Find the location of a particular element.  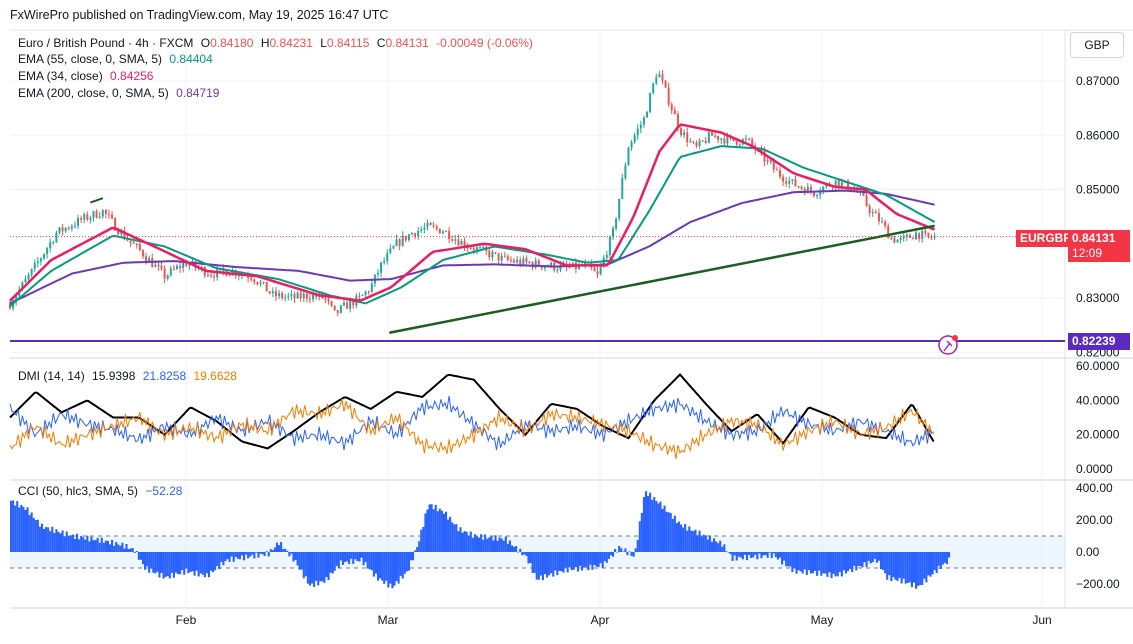

alert-icon is located at coordinates (948, 345).